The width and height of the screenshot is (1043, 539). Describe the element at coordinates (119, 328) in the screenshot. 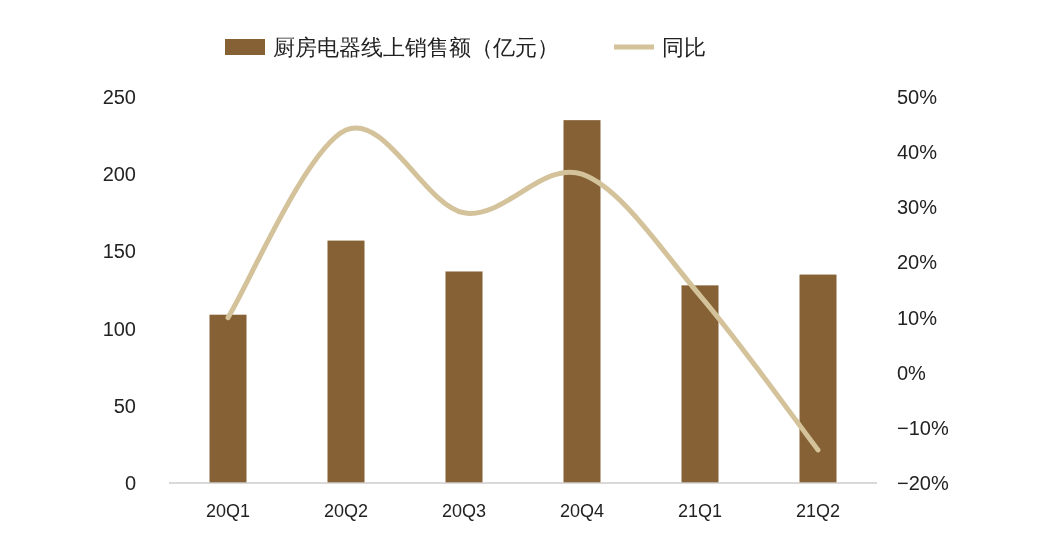

I see `y-tick-label: 100` at that location.